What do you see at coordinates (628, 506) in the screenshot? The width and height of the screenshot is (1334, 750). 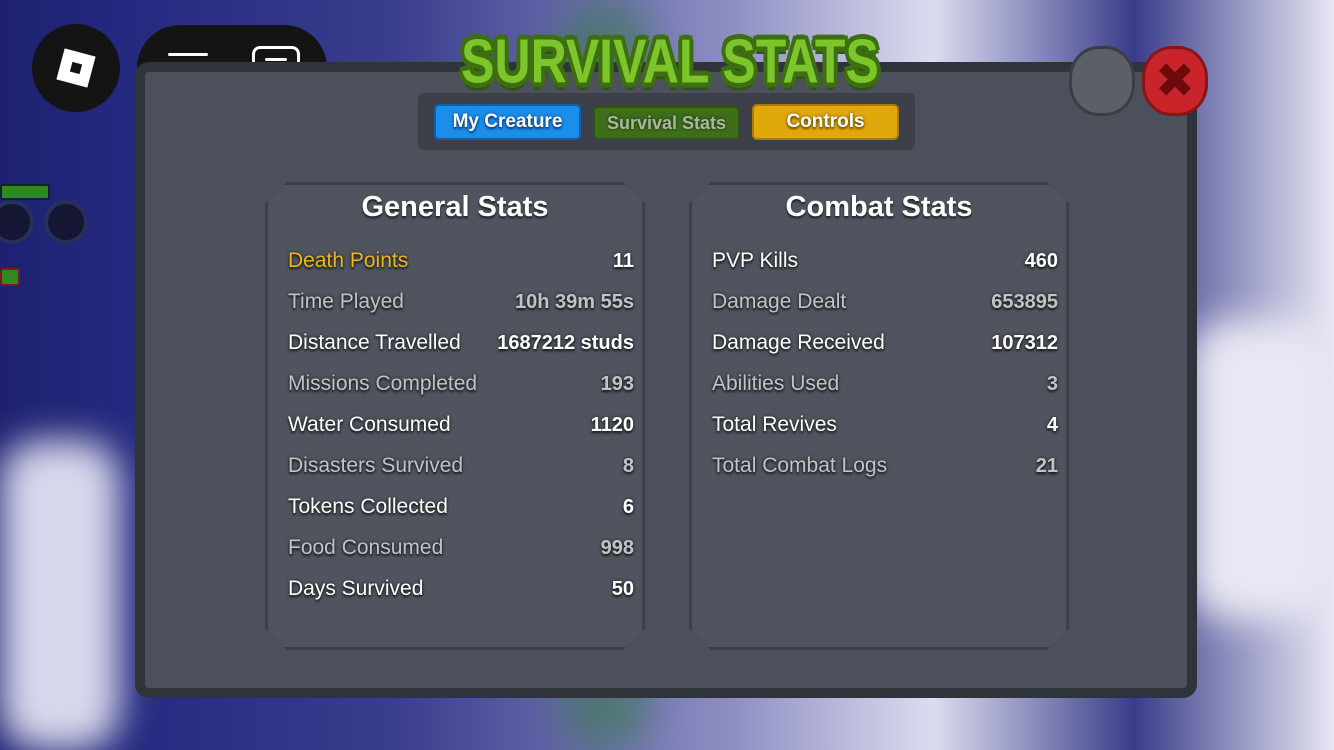 I see `stat-value: 6` at bounding box center [628, 506].